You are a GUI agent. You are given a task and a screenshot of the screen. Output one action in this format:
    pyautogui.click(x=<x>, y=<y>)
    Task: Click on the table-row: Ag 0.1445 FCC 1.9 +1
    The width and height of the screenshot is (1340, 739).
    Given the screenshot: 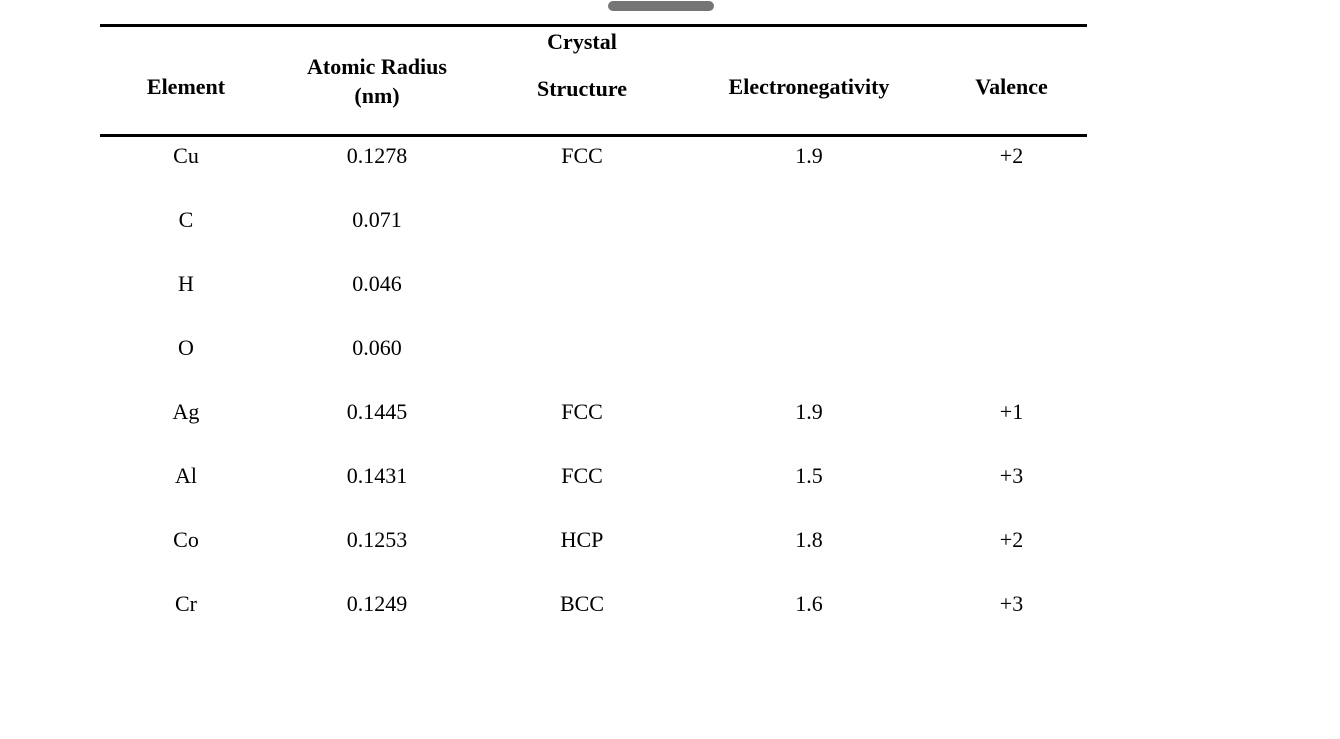 What is the action you would take?
    pyautogui.click(x=593, y=425)
    